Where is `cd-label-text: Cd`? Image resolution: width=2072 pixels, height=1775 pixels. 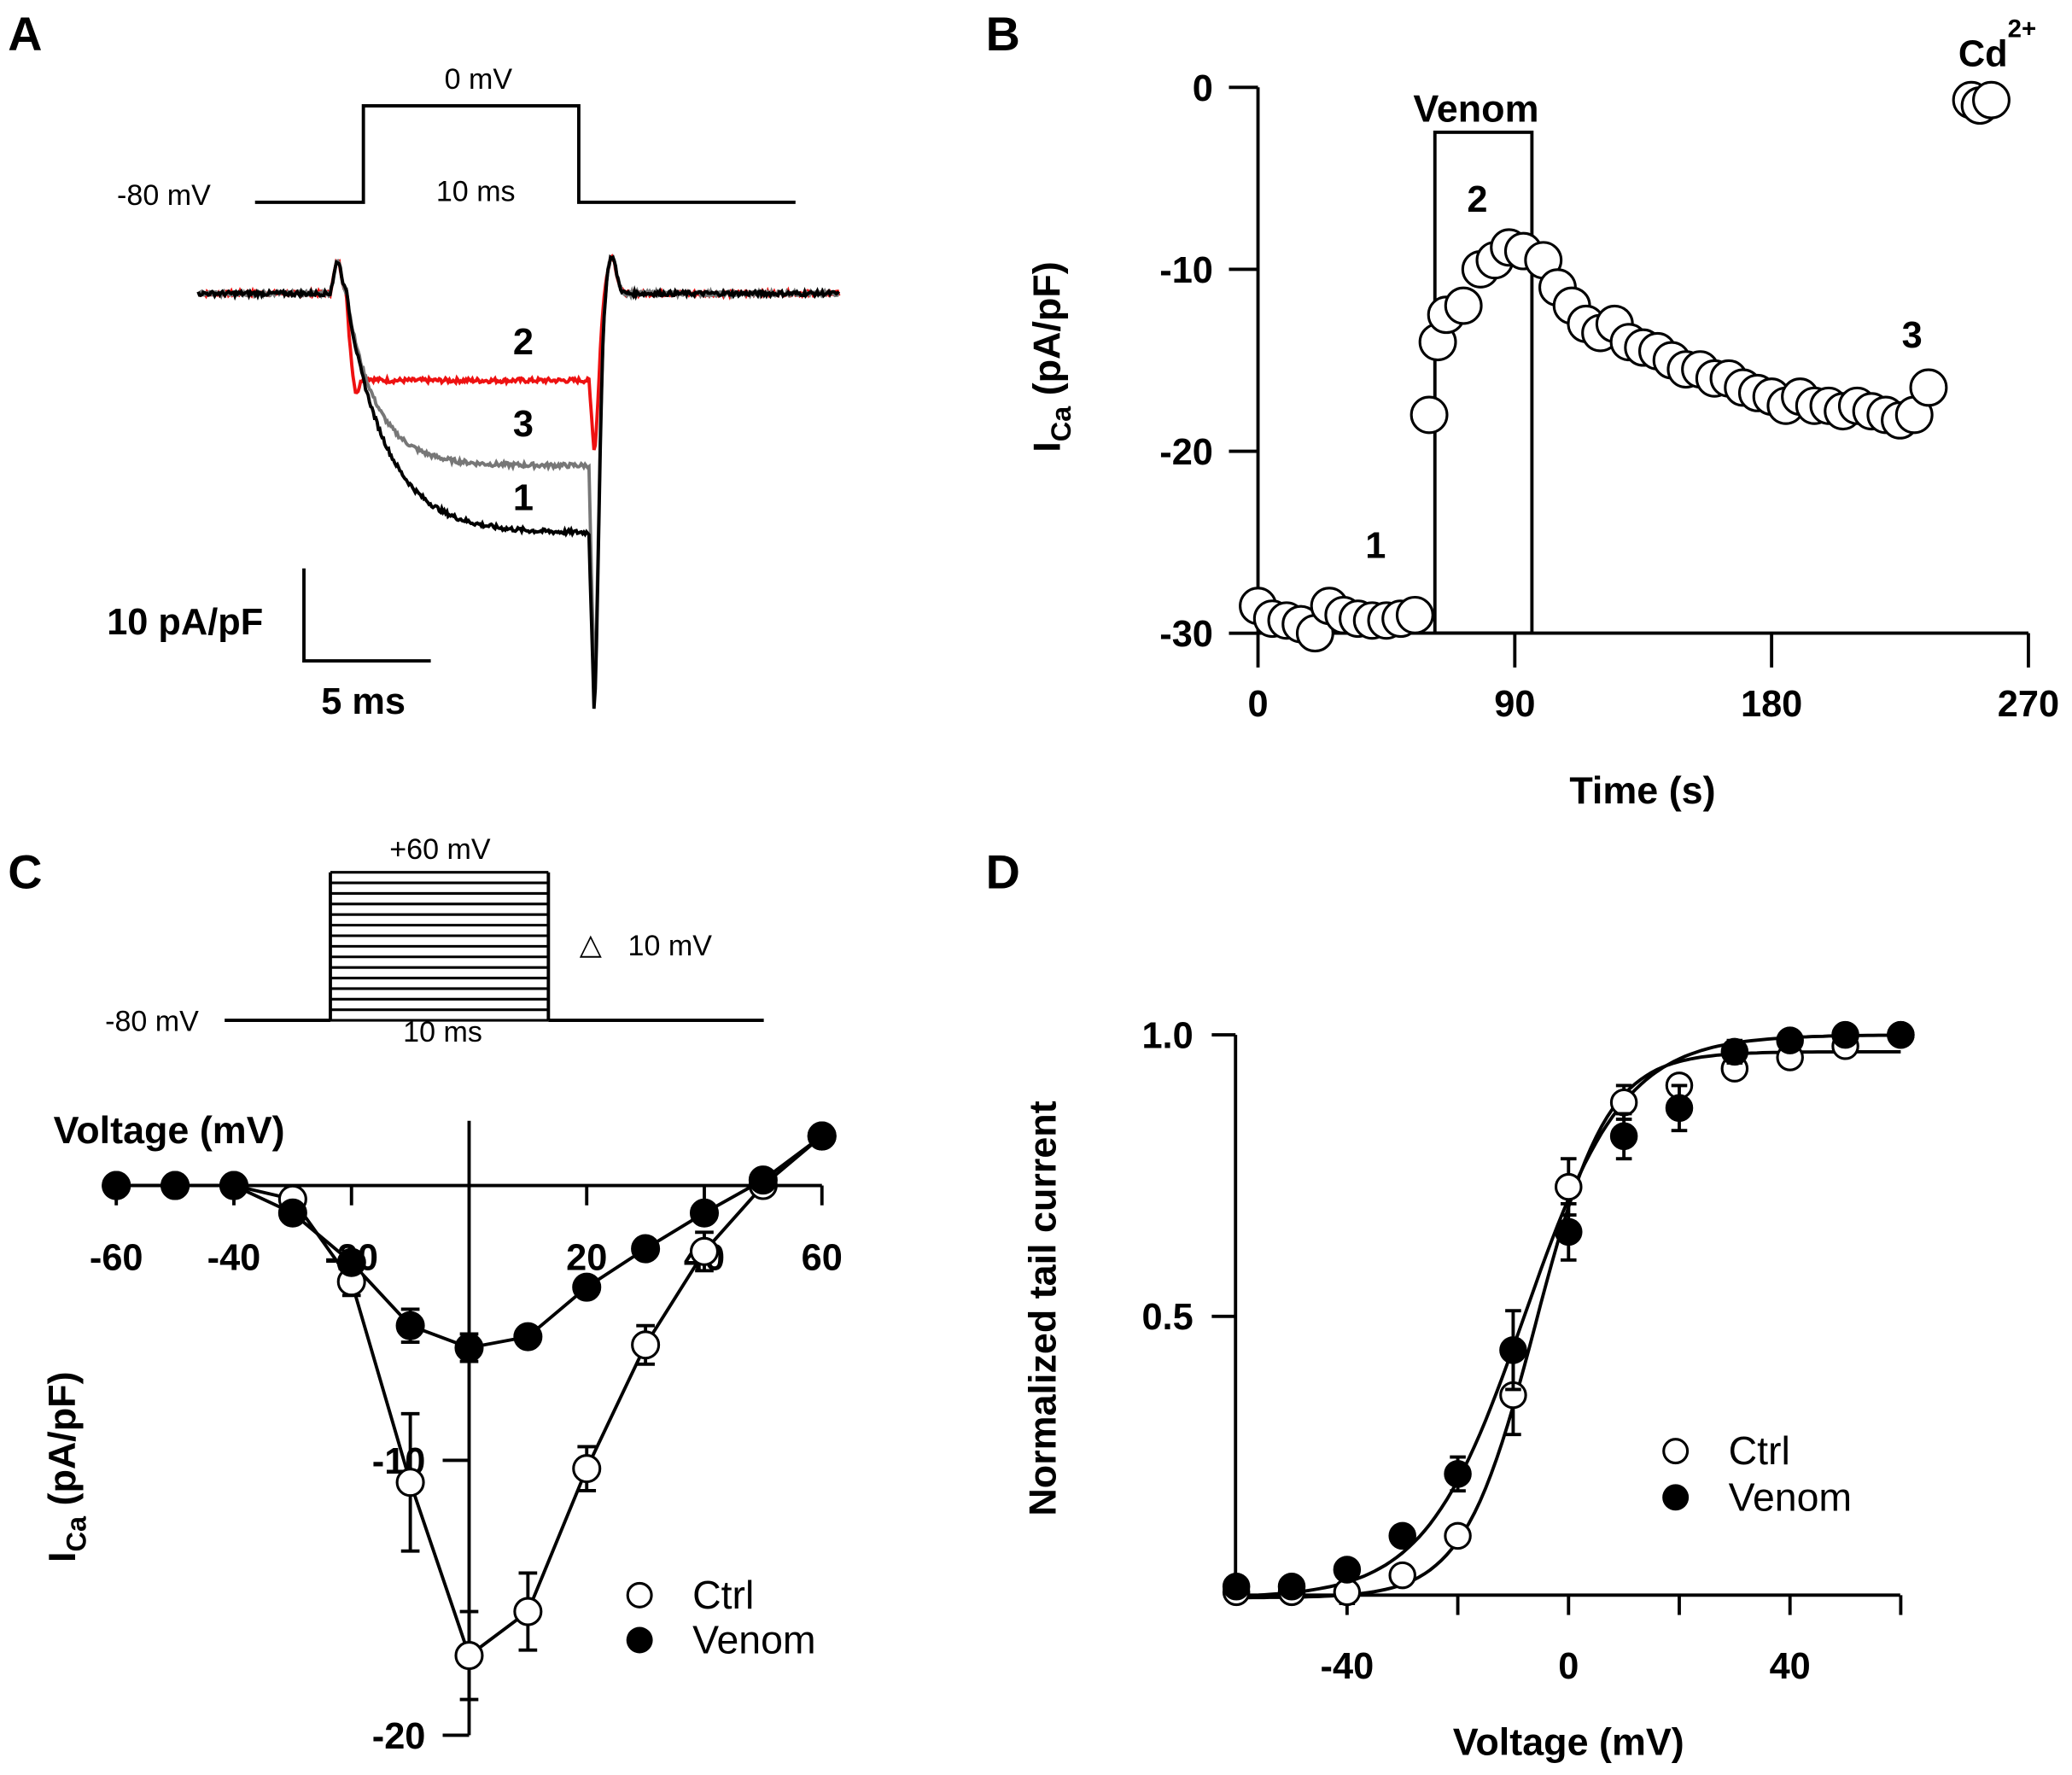
cd-label-text: Cd is located at coordinates (1983, 54).